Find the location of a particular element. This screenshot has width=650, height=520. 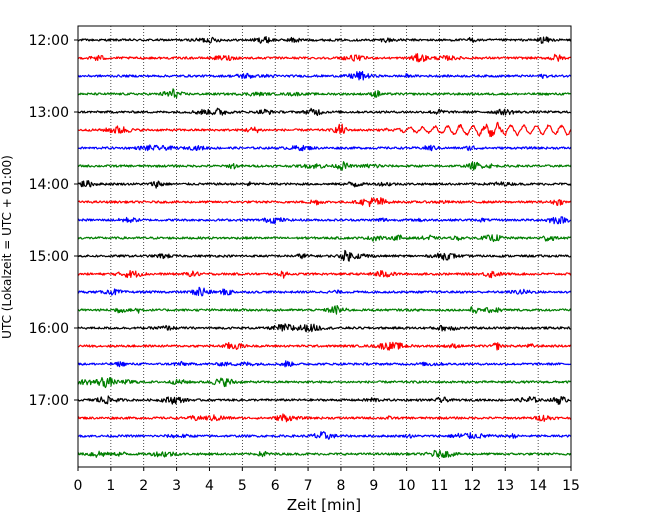

x-tick-label: 6 is located at coordinates (275, 486).